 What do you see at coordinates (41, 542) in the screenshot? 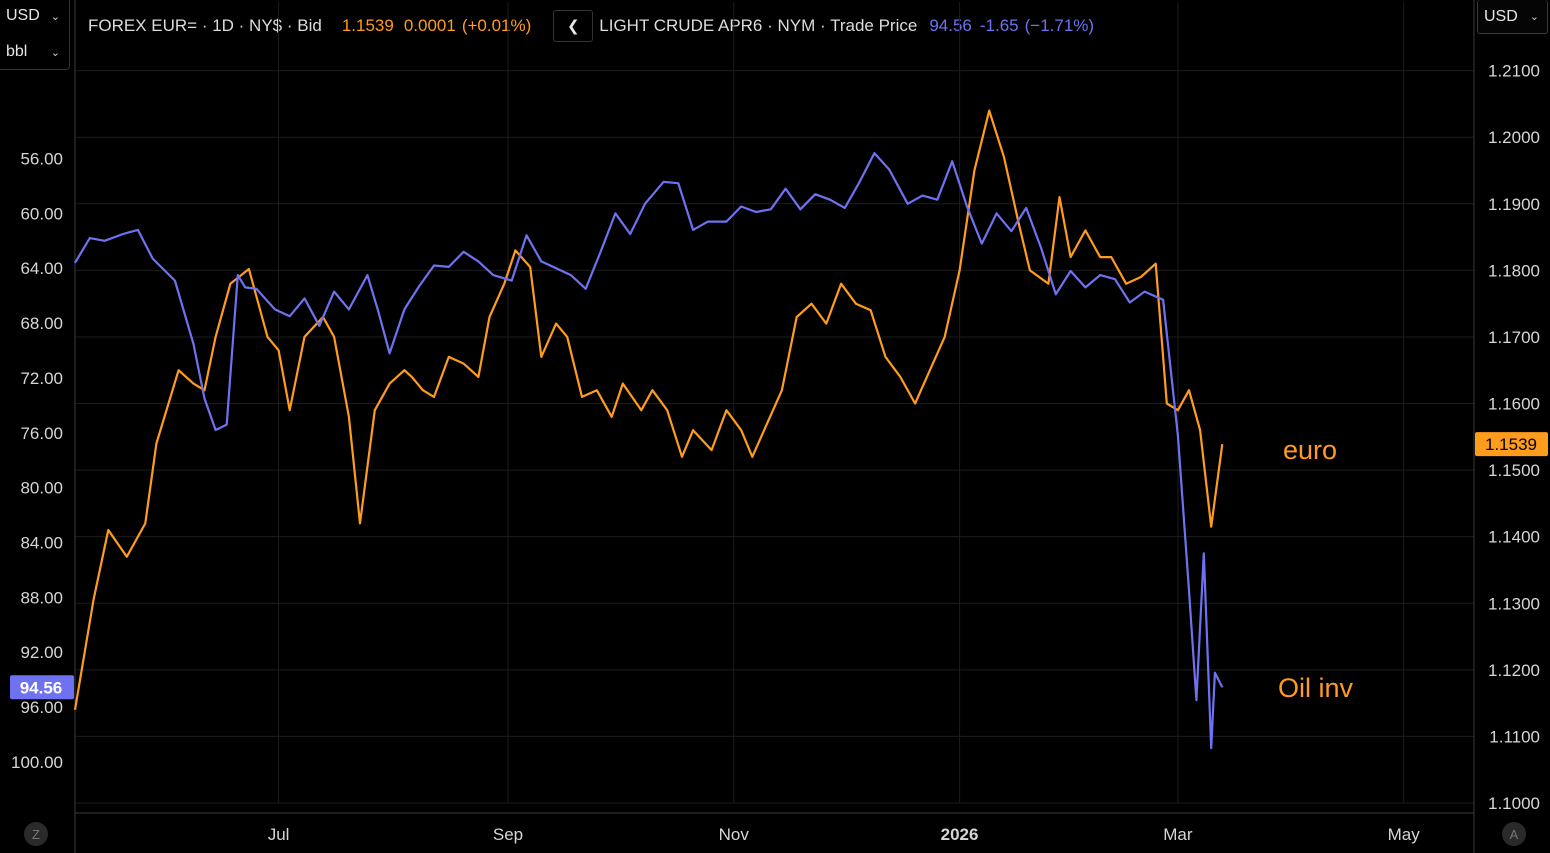
I see `left-tick-label: 84.00` at bounding box center [41, 542].